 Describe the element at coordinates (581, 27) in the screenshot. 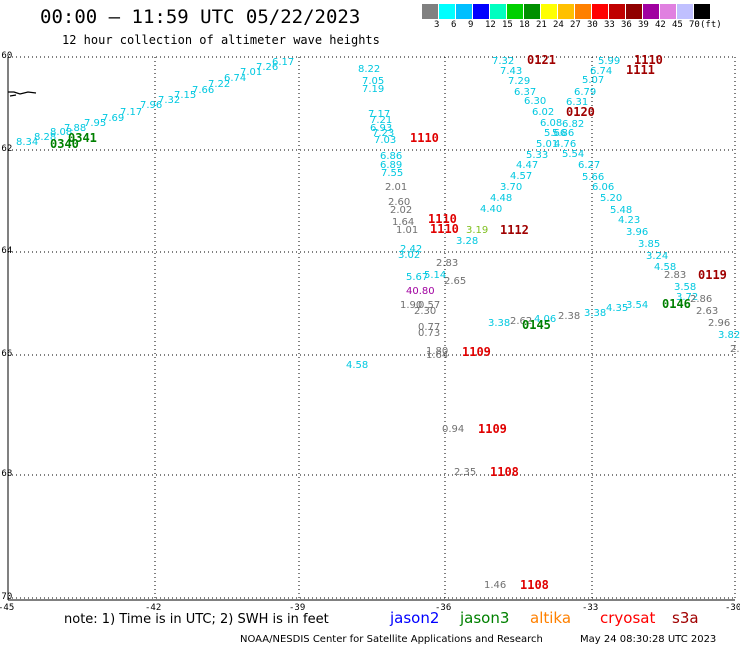

I see `color-scale-labels: 3 6 9 12 15 18 21 24 27 30 33 36 39 42 45 70 (ft)` at that location.